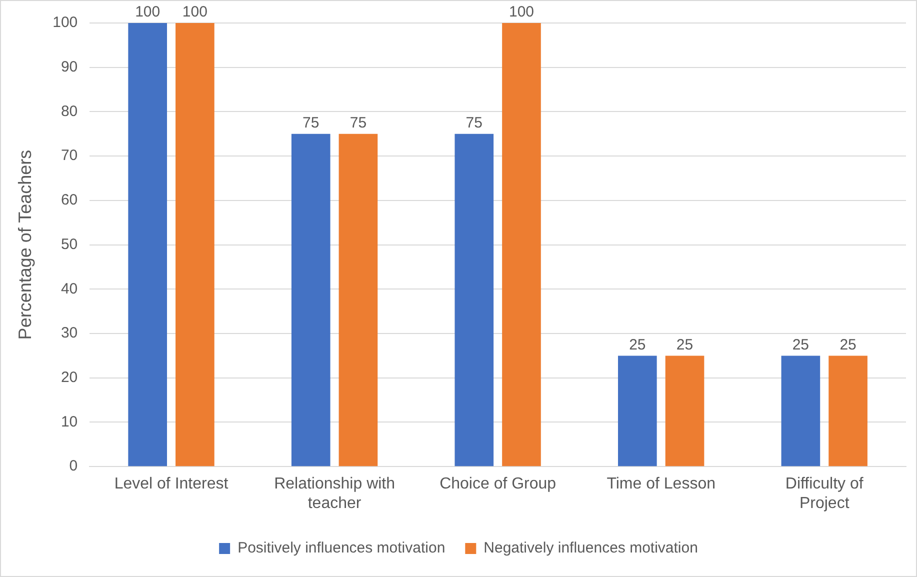  Describe the element at coordinates (65, 23) in the screenshot. I see `y-tick-label: 100` at that location.